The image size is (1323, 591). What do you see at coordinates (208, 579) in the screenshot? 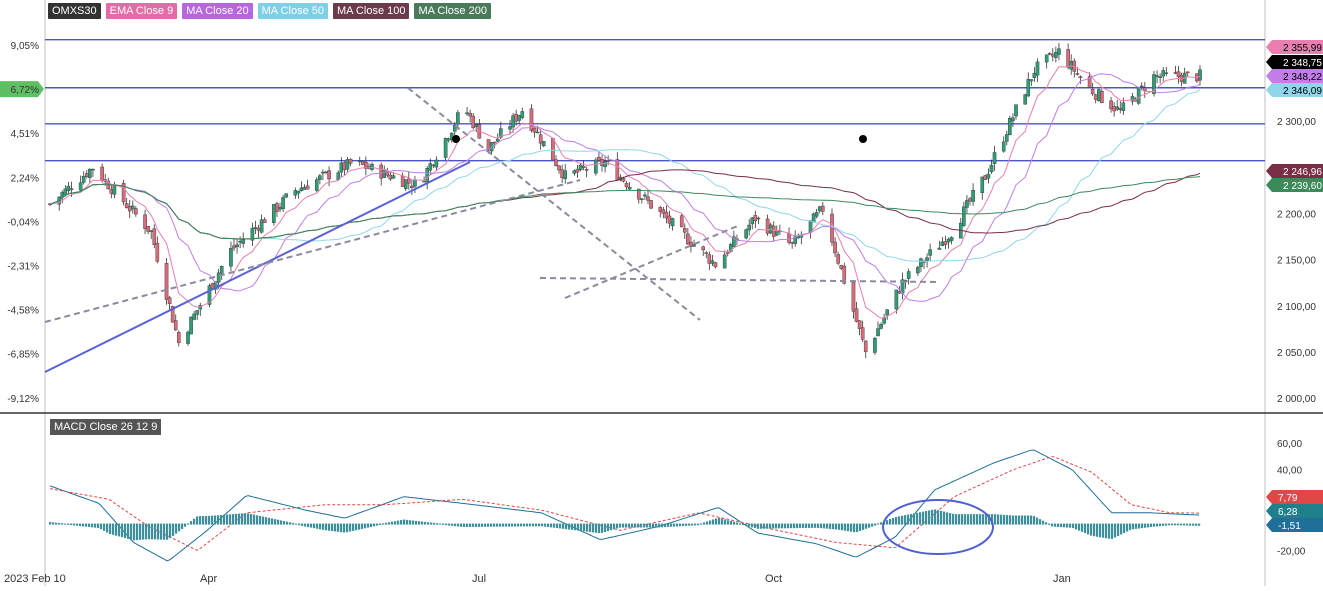
I see `x-tick-label: Apr` at bounding box center [208, 579].